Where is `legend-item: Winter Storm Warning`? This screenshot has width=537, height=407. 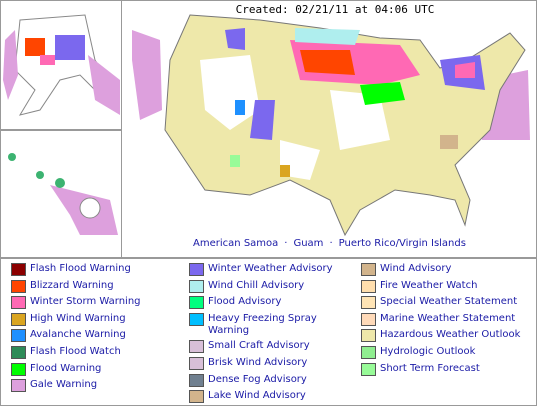 legend-item: Winter Storm Warning is located at coordinates (96, 303).